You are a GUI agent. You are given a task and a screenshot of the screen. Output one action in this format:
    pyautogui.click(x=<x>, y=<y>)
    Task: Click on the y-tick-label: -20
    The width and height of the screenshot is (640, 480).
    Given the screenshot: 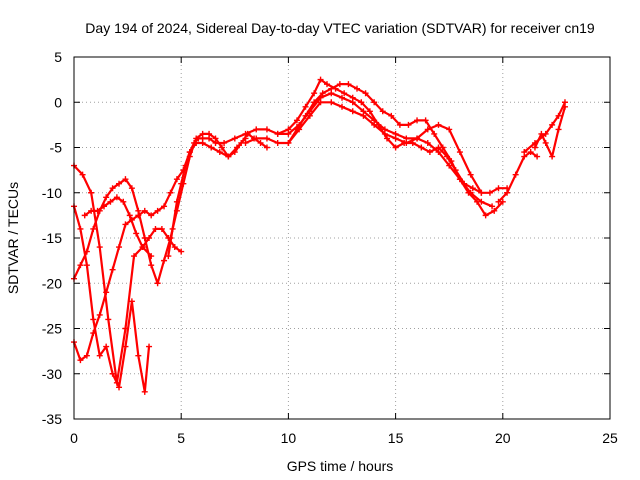 What is the action you would take?
    pyautogui.click(x=52, y=283)
    